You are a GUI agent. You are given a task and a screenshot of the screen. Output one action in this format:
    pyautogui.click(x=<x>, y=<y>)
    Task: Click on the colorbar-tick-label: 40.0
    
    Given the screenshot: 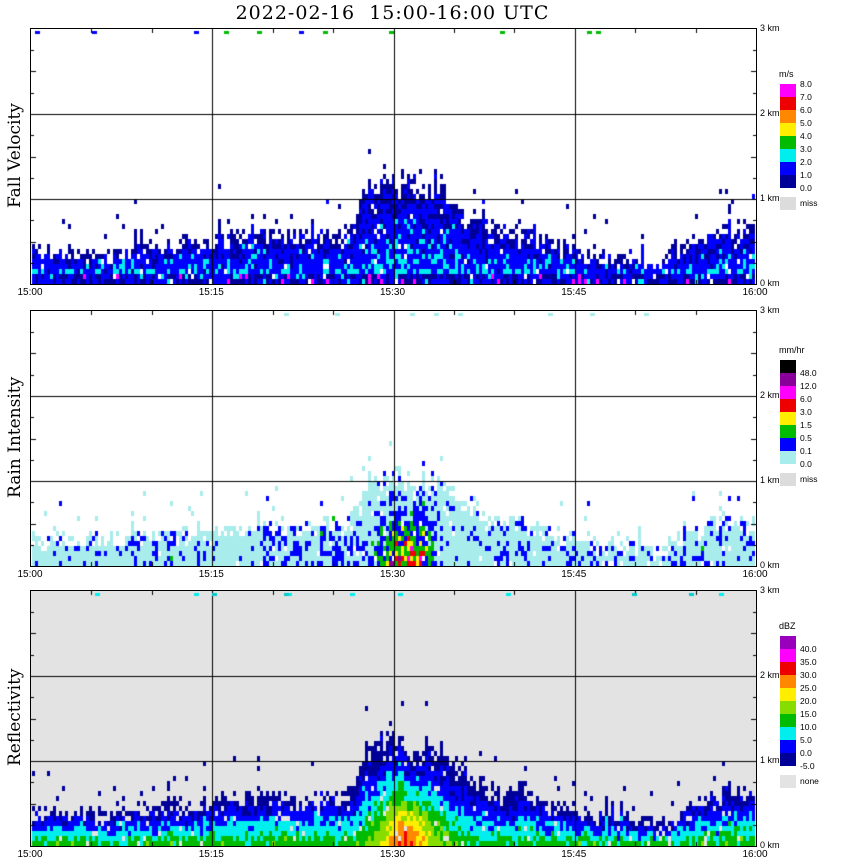 What is the action you would take?
    pyautogui.click(x=808, y=649)
    